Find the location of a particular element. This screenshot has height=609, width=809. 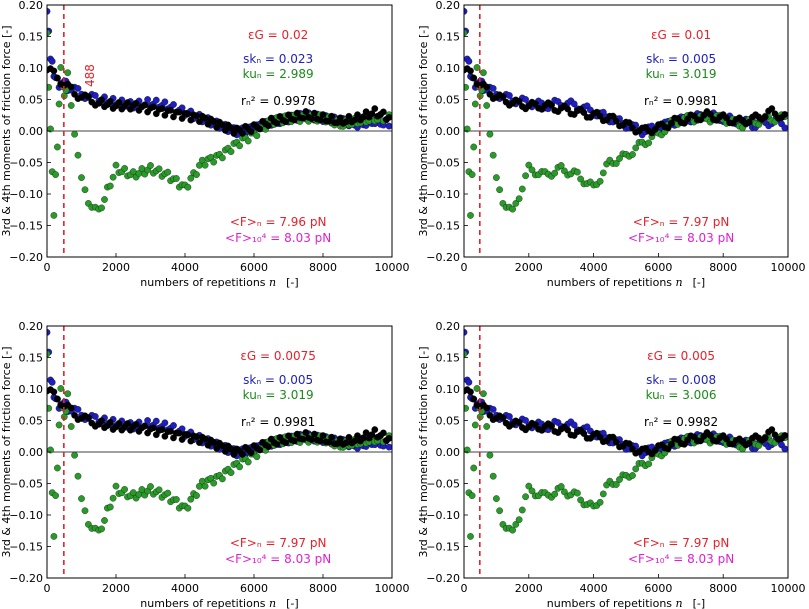

skewness-annotation: skₙ = 0.008 is located at coordinates (681, 380).